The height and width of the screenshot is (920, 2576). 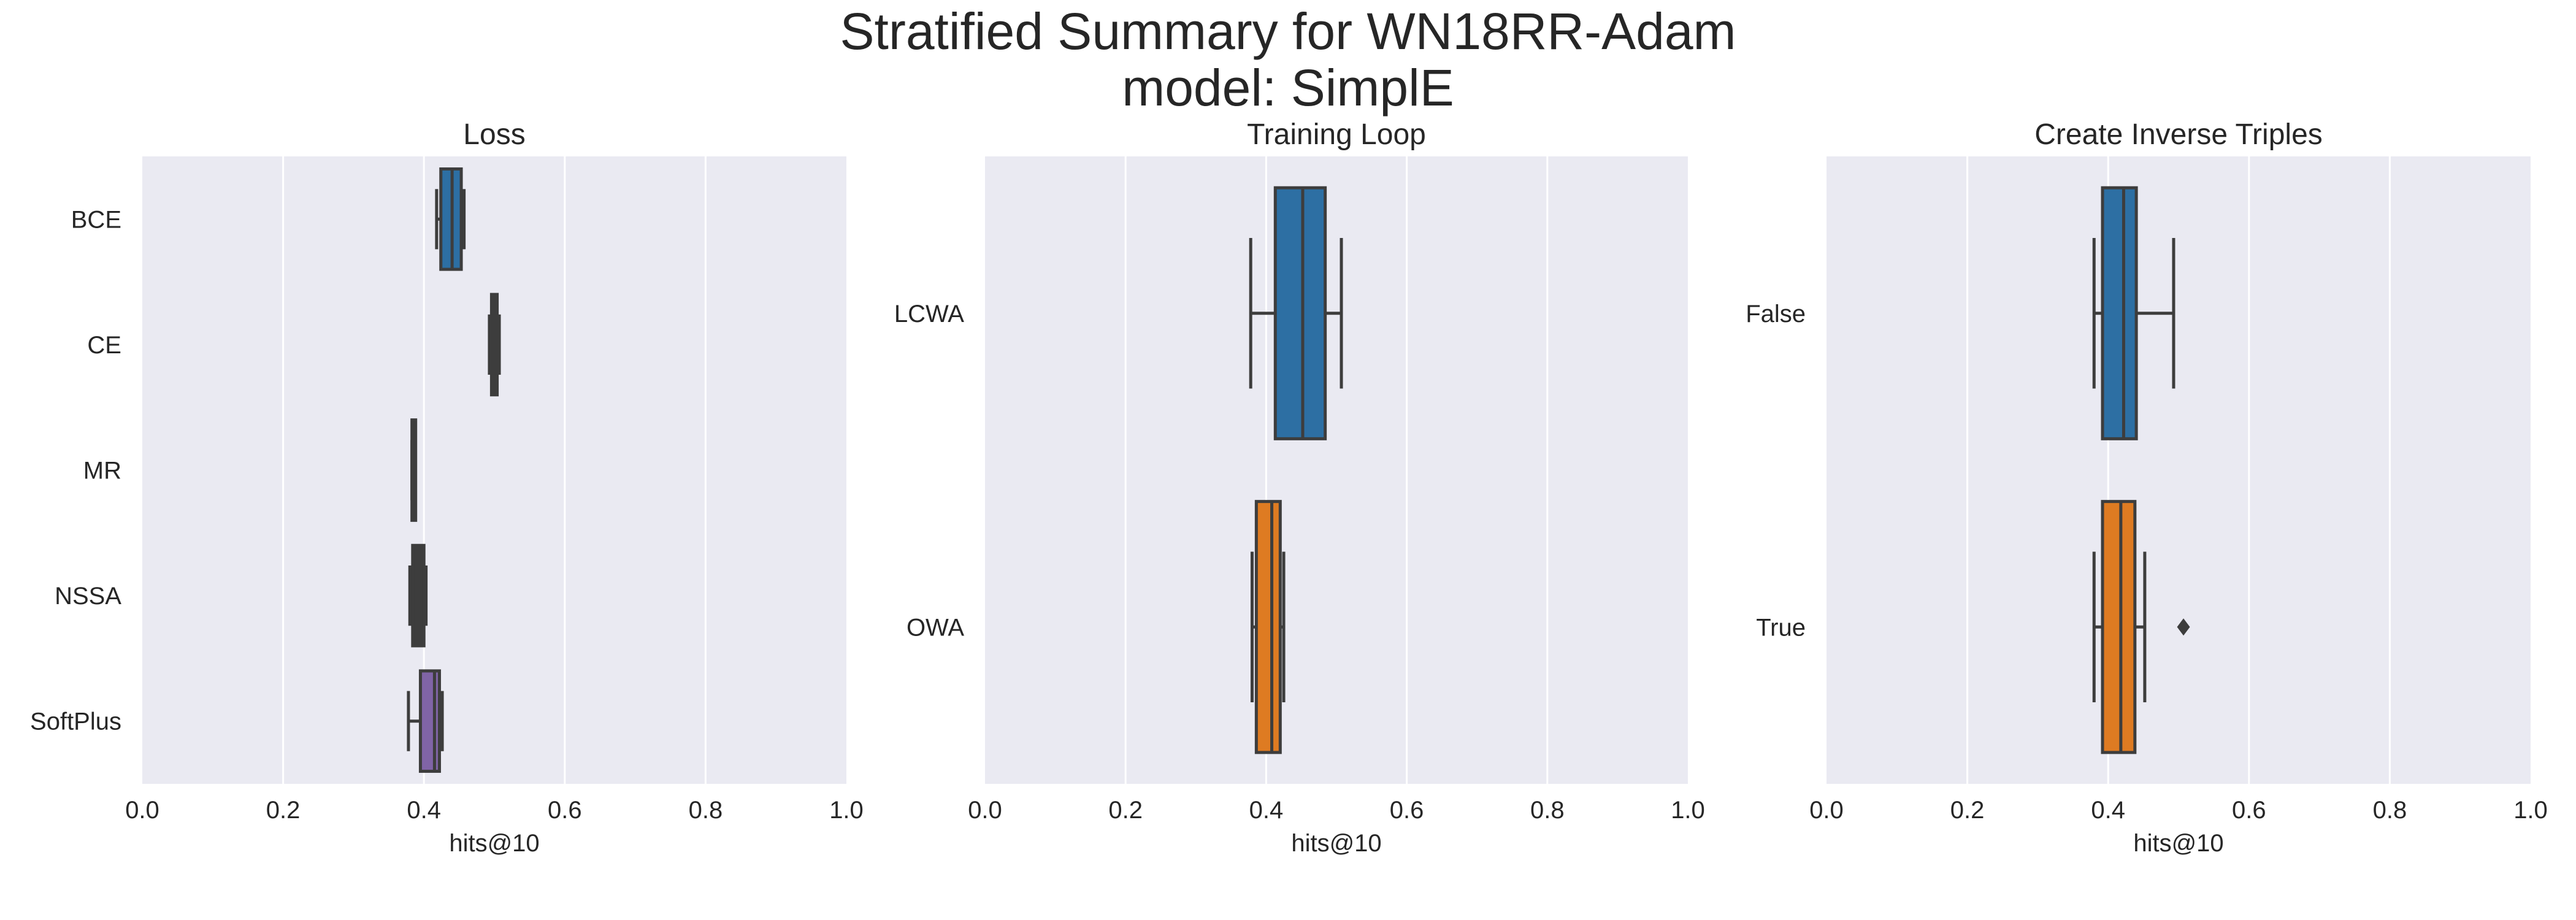 I want to click on figure-title-line-2: model: SimplE, so click(x=1288, y=88).